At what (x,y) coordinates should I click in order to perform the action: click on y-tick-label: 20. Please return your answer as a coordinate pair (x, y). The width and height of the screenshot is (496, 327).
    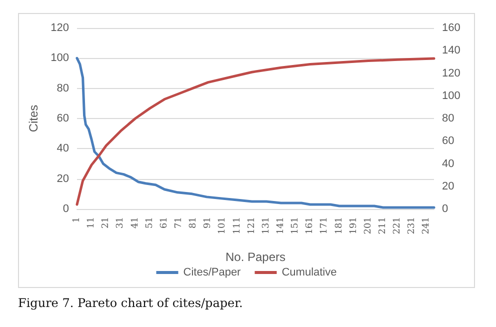
    Looking at the image, I should click on (62, 178).